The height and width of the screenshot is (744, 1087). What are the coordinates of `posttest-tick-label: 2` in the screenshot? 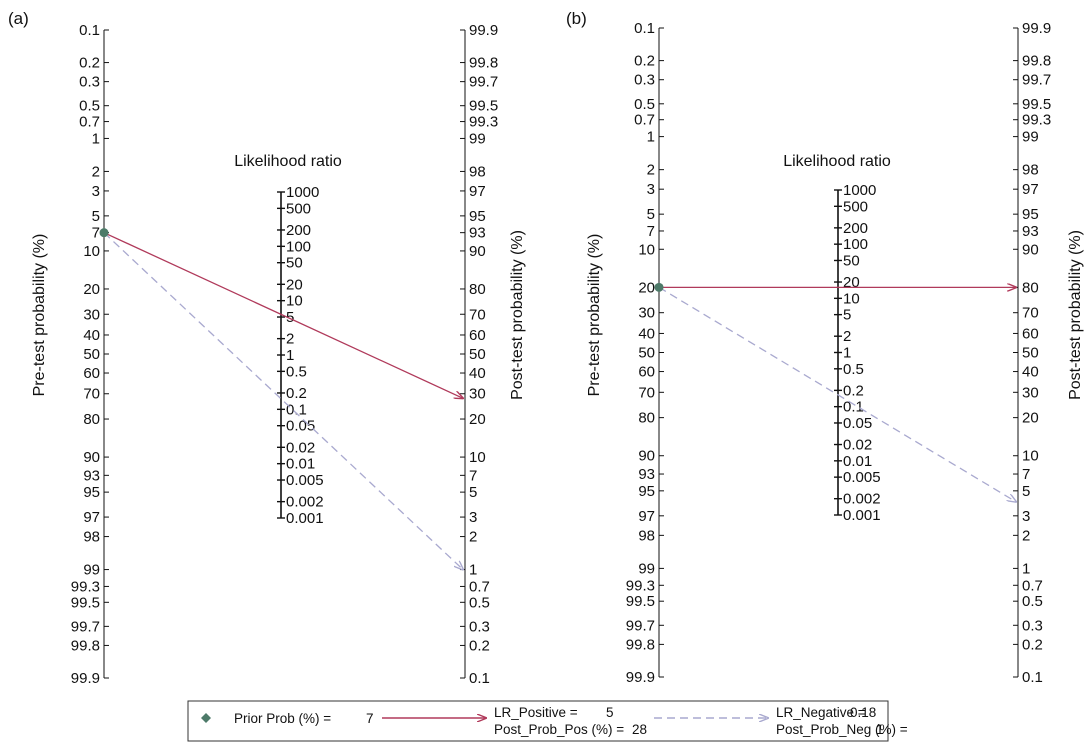 It's located at (1026, 535).